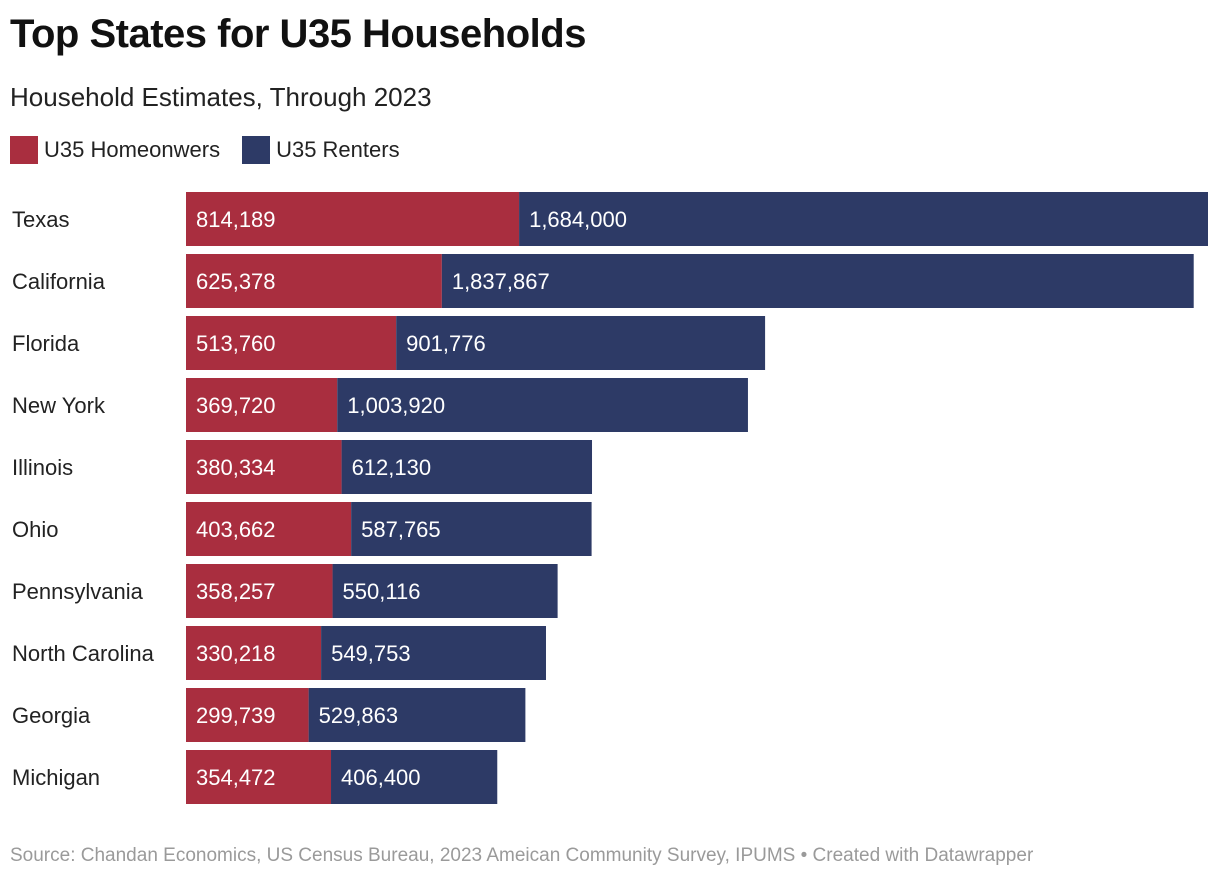 This screenshot has width=1220, height=882. I want to click on data-label-renters-ohio: 587,765, so click(401, 529).